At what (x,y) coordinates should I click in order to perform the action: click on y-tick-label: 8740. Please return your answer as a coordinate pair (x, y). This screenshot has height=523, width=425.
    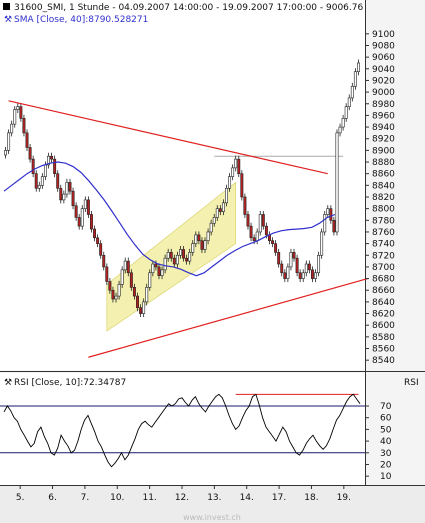
    Looking at the image, I should click on (383, 245).